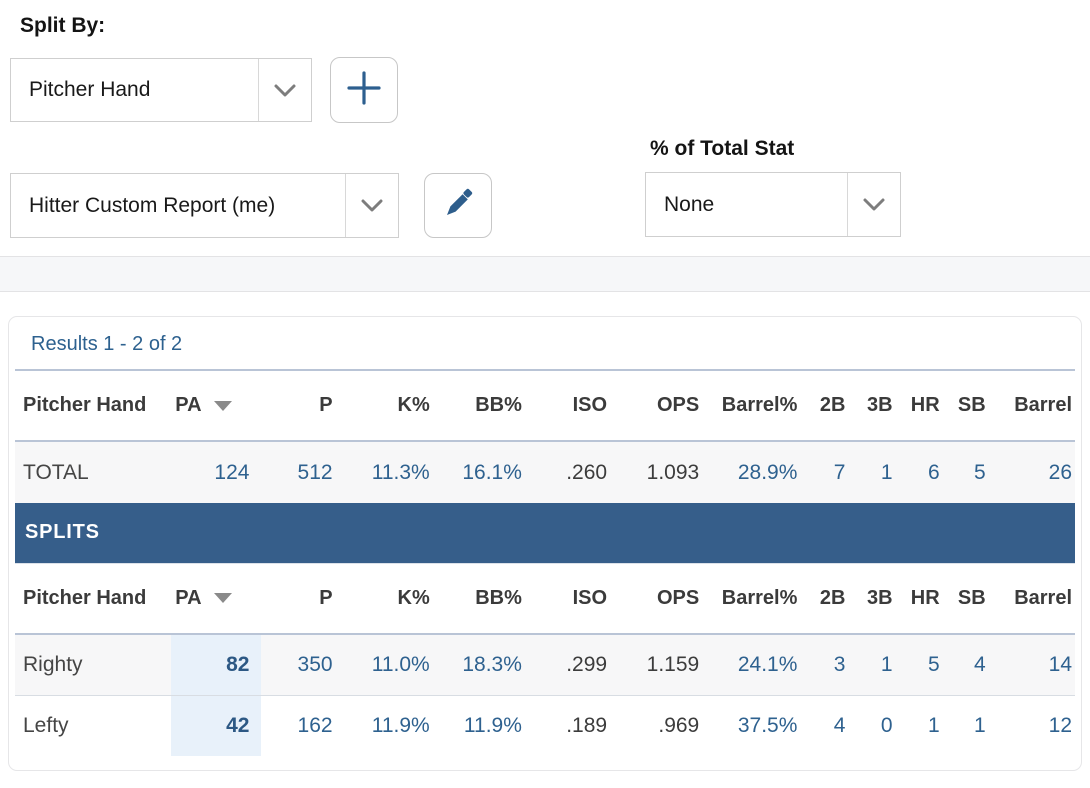 Image resolution: width=1090 pixels, height=788 pixels. Describe the element at coordinates (919, 472) in the screenshot. I see `total-hr-value: 6` at that location.